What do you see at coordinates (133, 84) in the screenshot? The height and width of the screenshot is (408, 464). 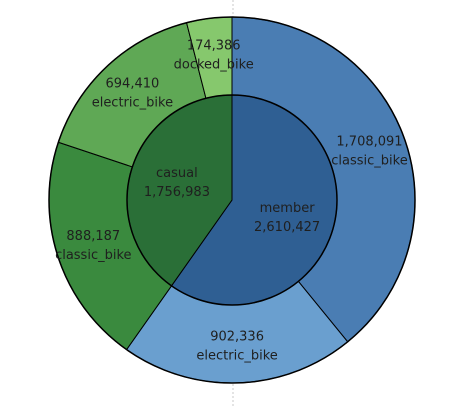 I see `outer-slice-casual-electric-bike-value-label: 694,410` at bounding box center [133, 84].